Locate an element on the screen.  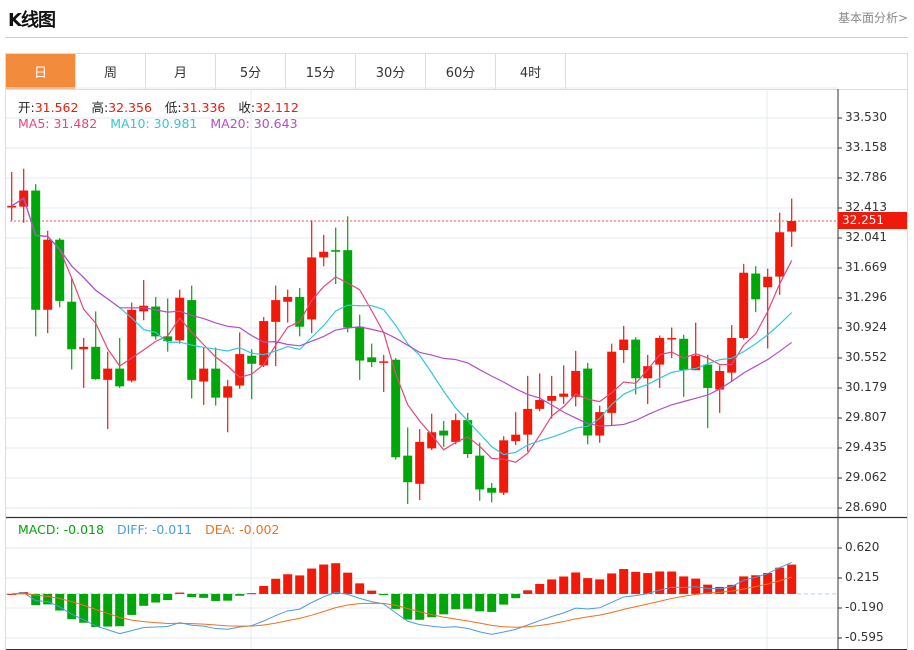
price-tick-label: 30.552 is located at coordinates (866, 356).